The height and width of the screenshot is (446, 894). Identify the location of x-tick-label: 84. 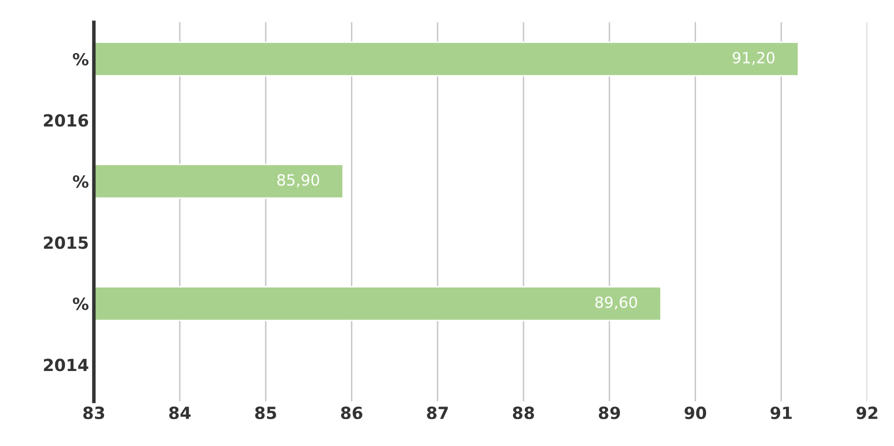
(180, 413).